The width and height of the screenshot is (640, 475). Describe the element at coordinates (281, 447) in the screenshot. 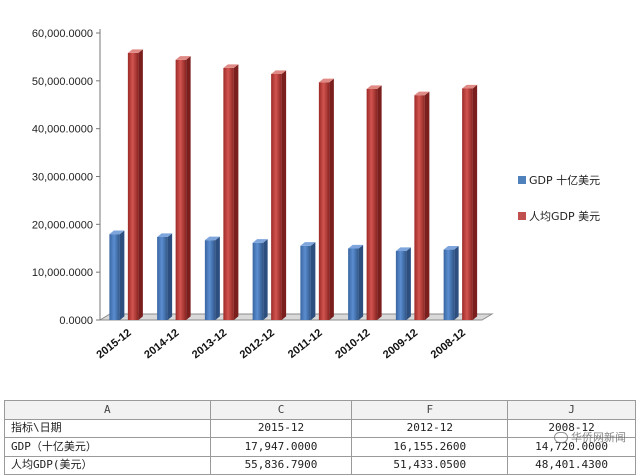

I see `table-cell: 17,947.0000` at that location.